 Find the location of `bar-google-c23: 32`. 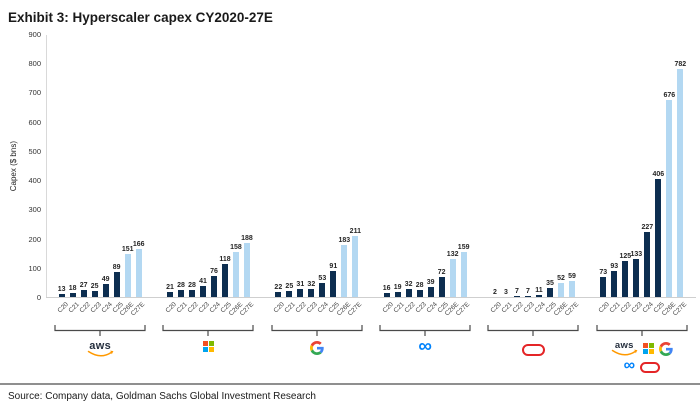

bar-google-c23: 32 is located at coordinates (311, 289).